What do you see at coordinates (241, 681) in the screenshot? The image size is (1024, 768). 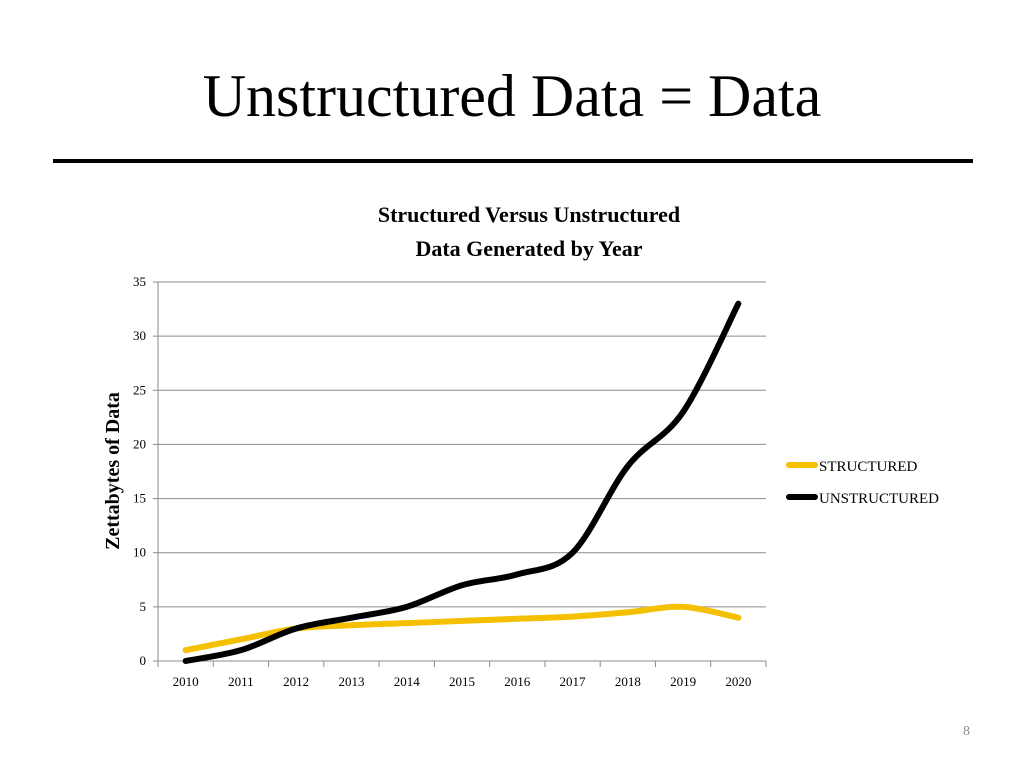 I see `x-tick-label: 2011` at bounding box center [241, 681].